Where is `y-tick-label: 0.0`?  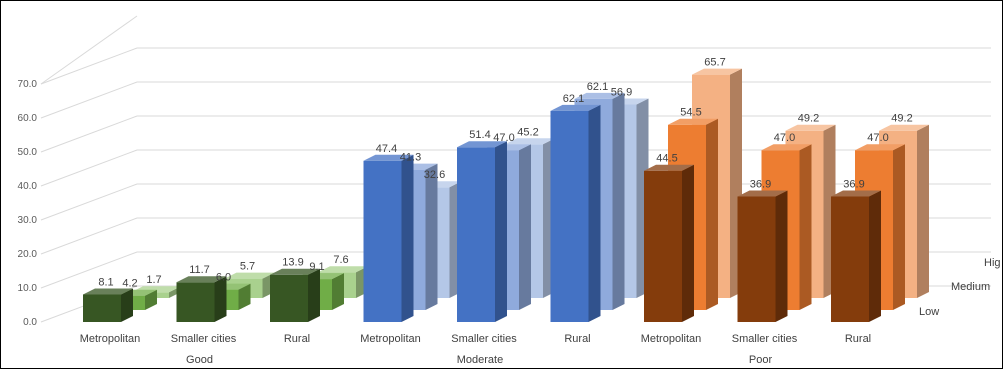
y-tick-label: 0.0 is located at coordinates (30, 322).